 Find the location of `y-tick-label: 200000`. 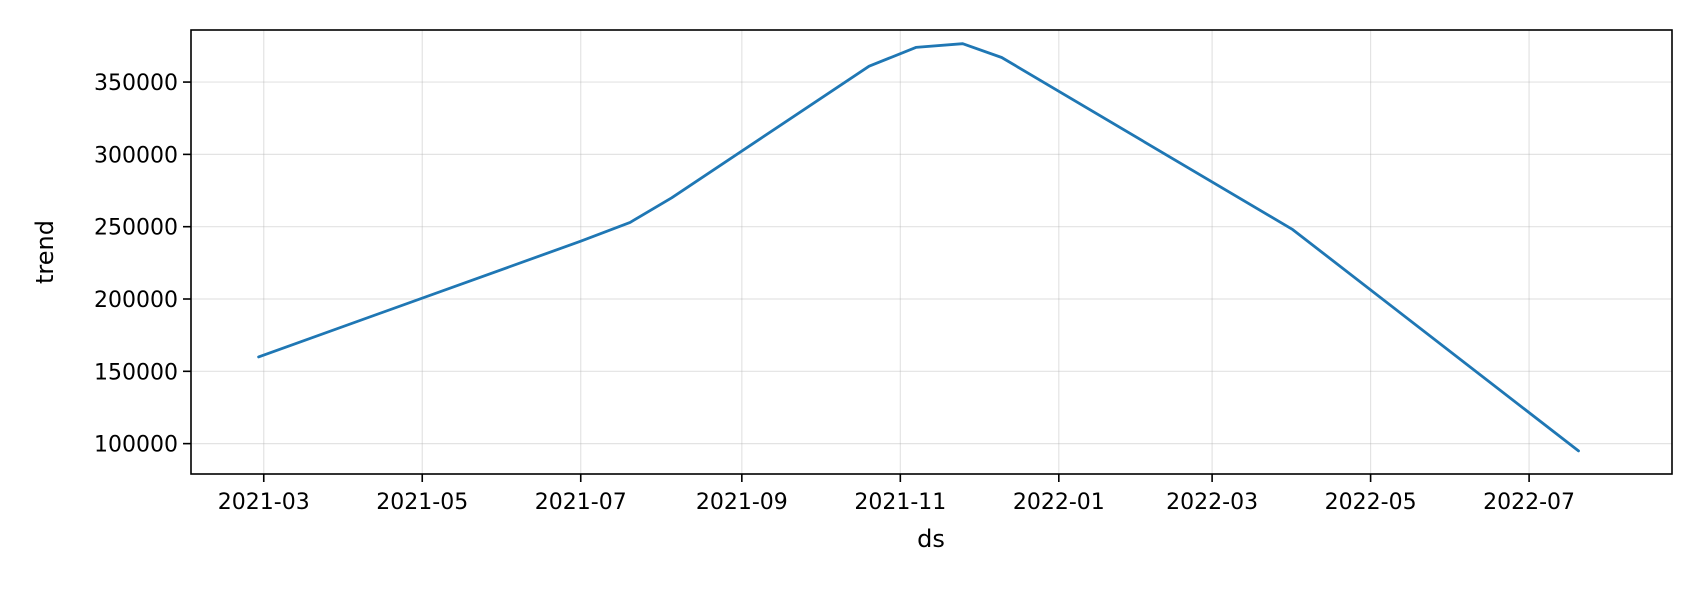

y-tick-label: 200000 is located at coordinates (136, 300).